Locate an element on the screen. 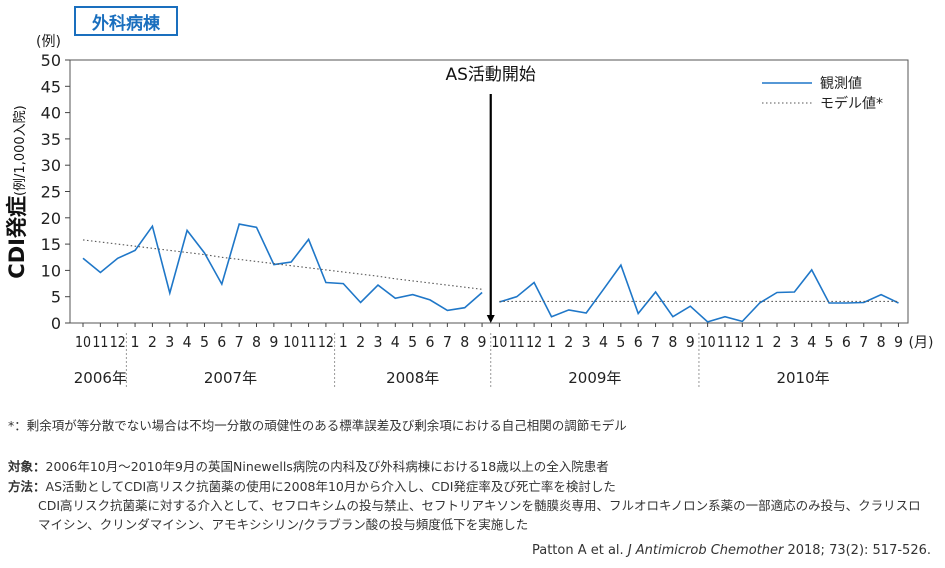 This screenshot has height=568, width=945. x-unit-label: (月) is located at coordinates (921, 343).